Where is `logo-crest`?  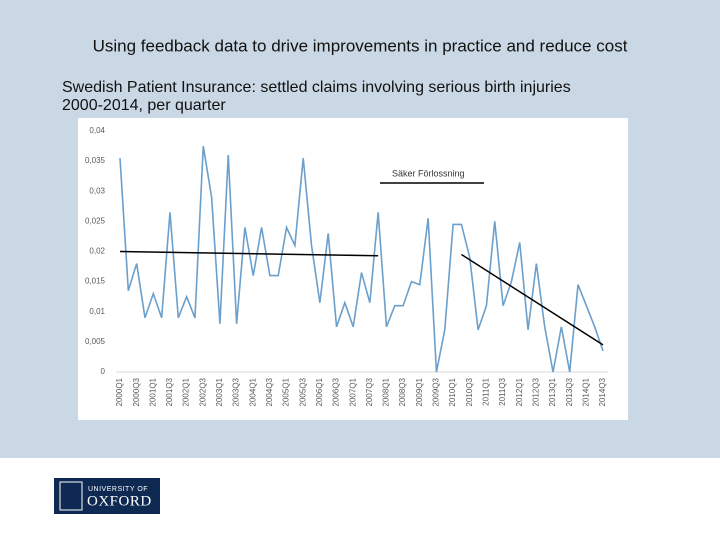
logo-crest is located at coordinates (71, 496).